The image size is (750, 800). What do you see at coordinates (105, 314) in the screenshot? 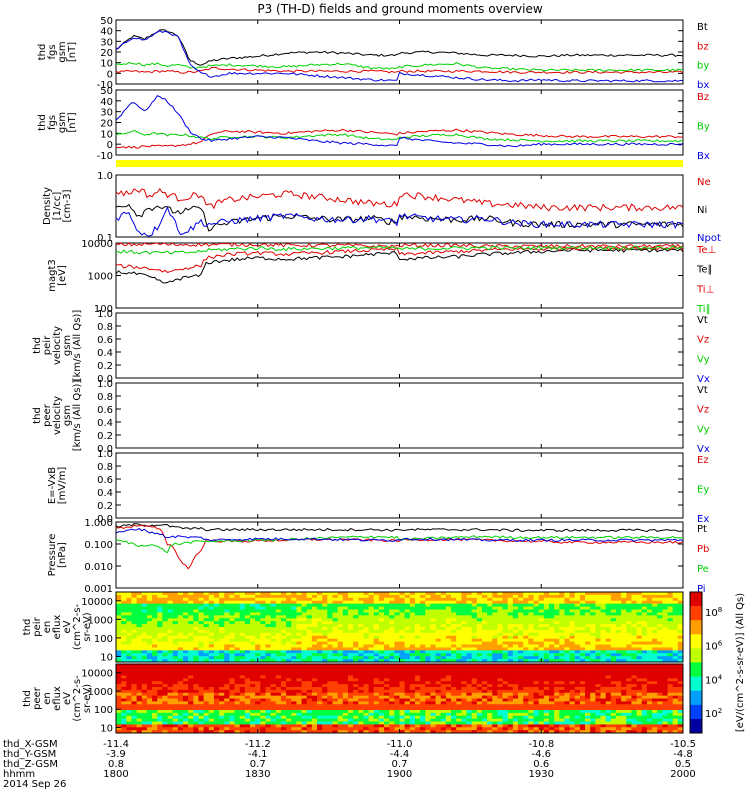
I see `y-tick-label: 1.0` at bounding box center [105, 314].